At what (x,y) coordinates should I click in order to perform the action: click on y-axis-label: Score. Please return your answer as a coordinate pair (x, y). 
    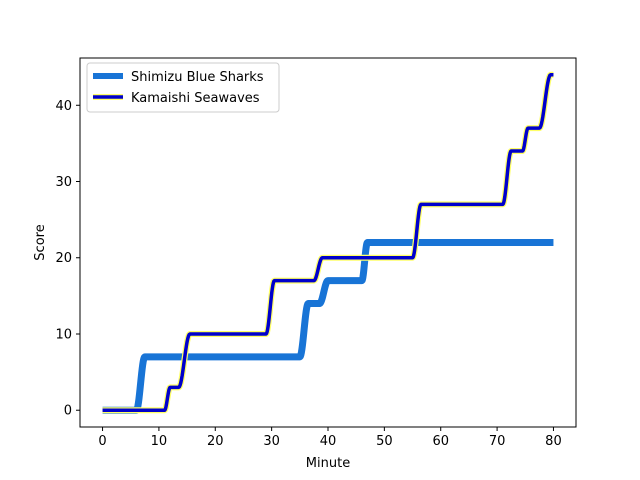
    Looking at the image, I should click on (40, 242).